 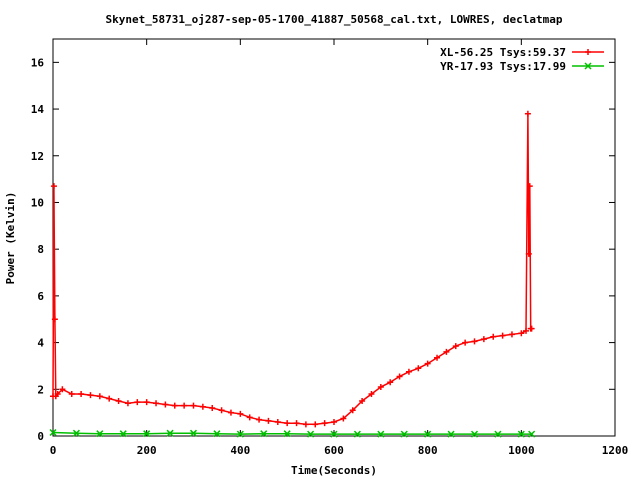 I want to click on series-line, so click(x=292, y=433).